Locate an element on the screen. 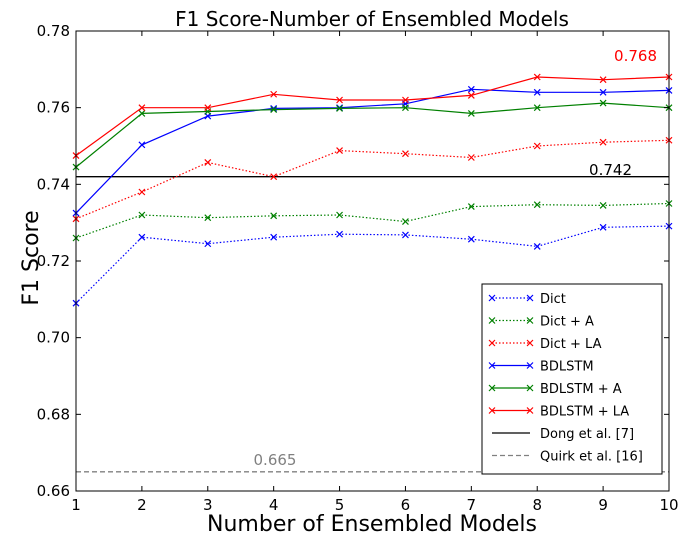 This screenshot has height=535, width=683. y-tick-label-6: 0.78 is located at coordinates (53, 31).